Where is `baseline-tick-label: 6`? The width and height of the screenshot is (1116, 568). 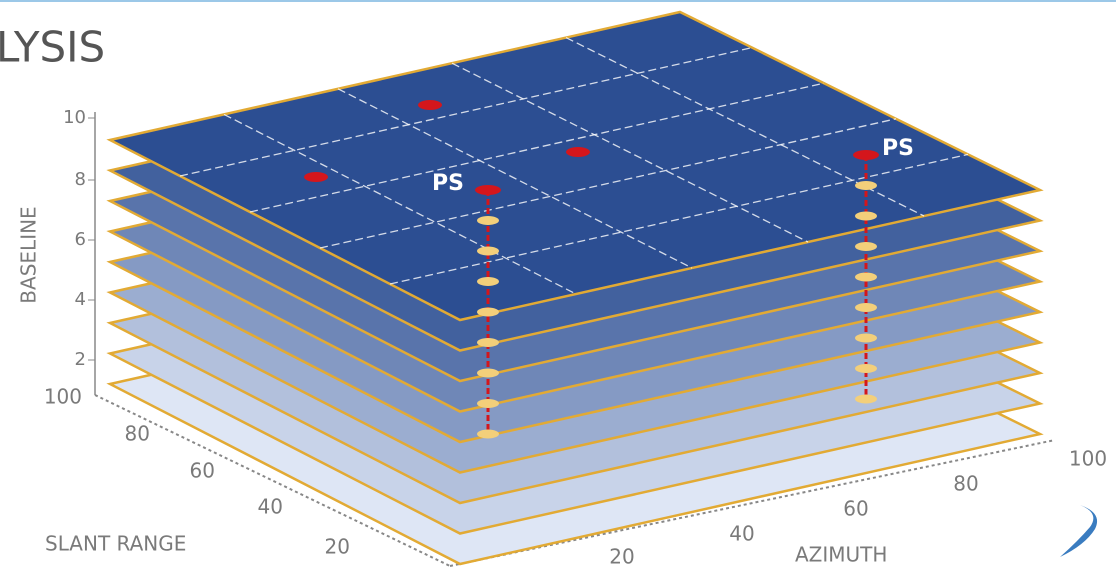
baseline-tick-label: 6 is located at coordinates (80, 239).